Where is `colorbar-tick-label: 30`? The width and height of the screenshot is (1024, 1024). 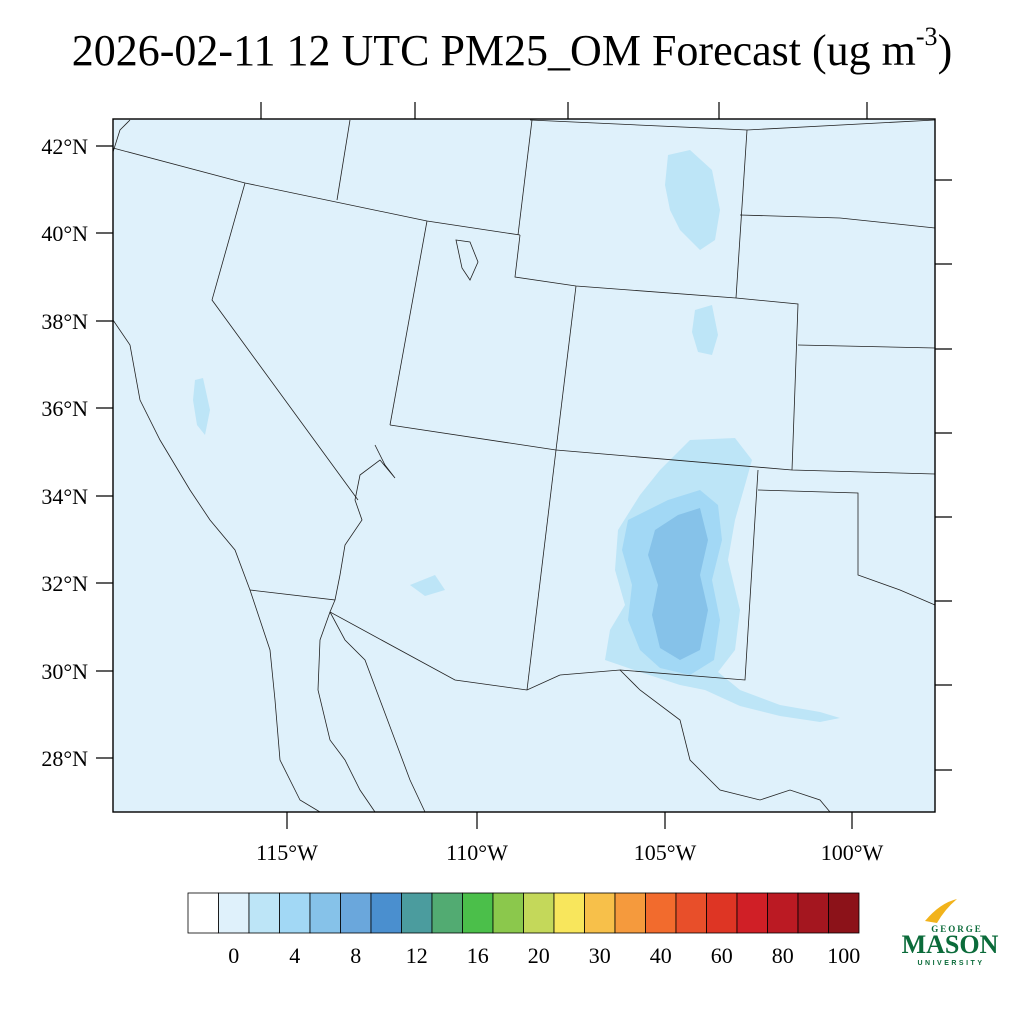 colorbar-tick-label: 30 is located at coordinates (600, 955).